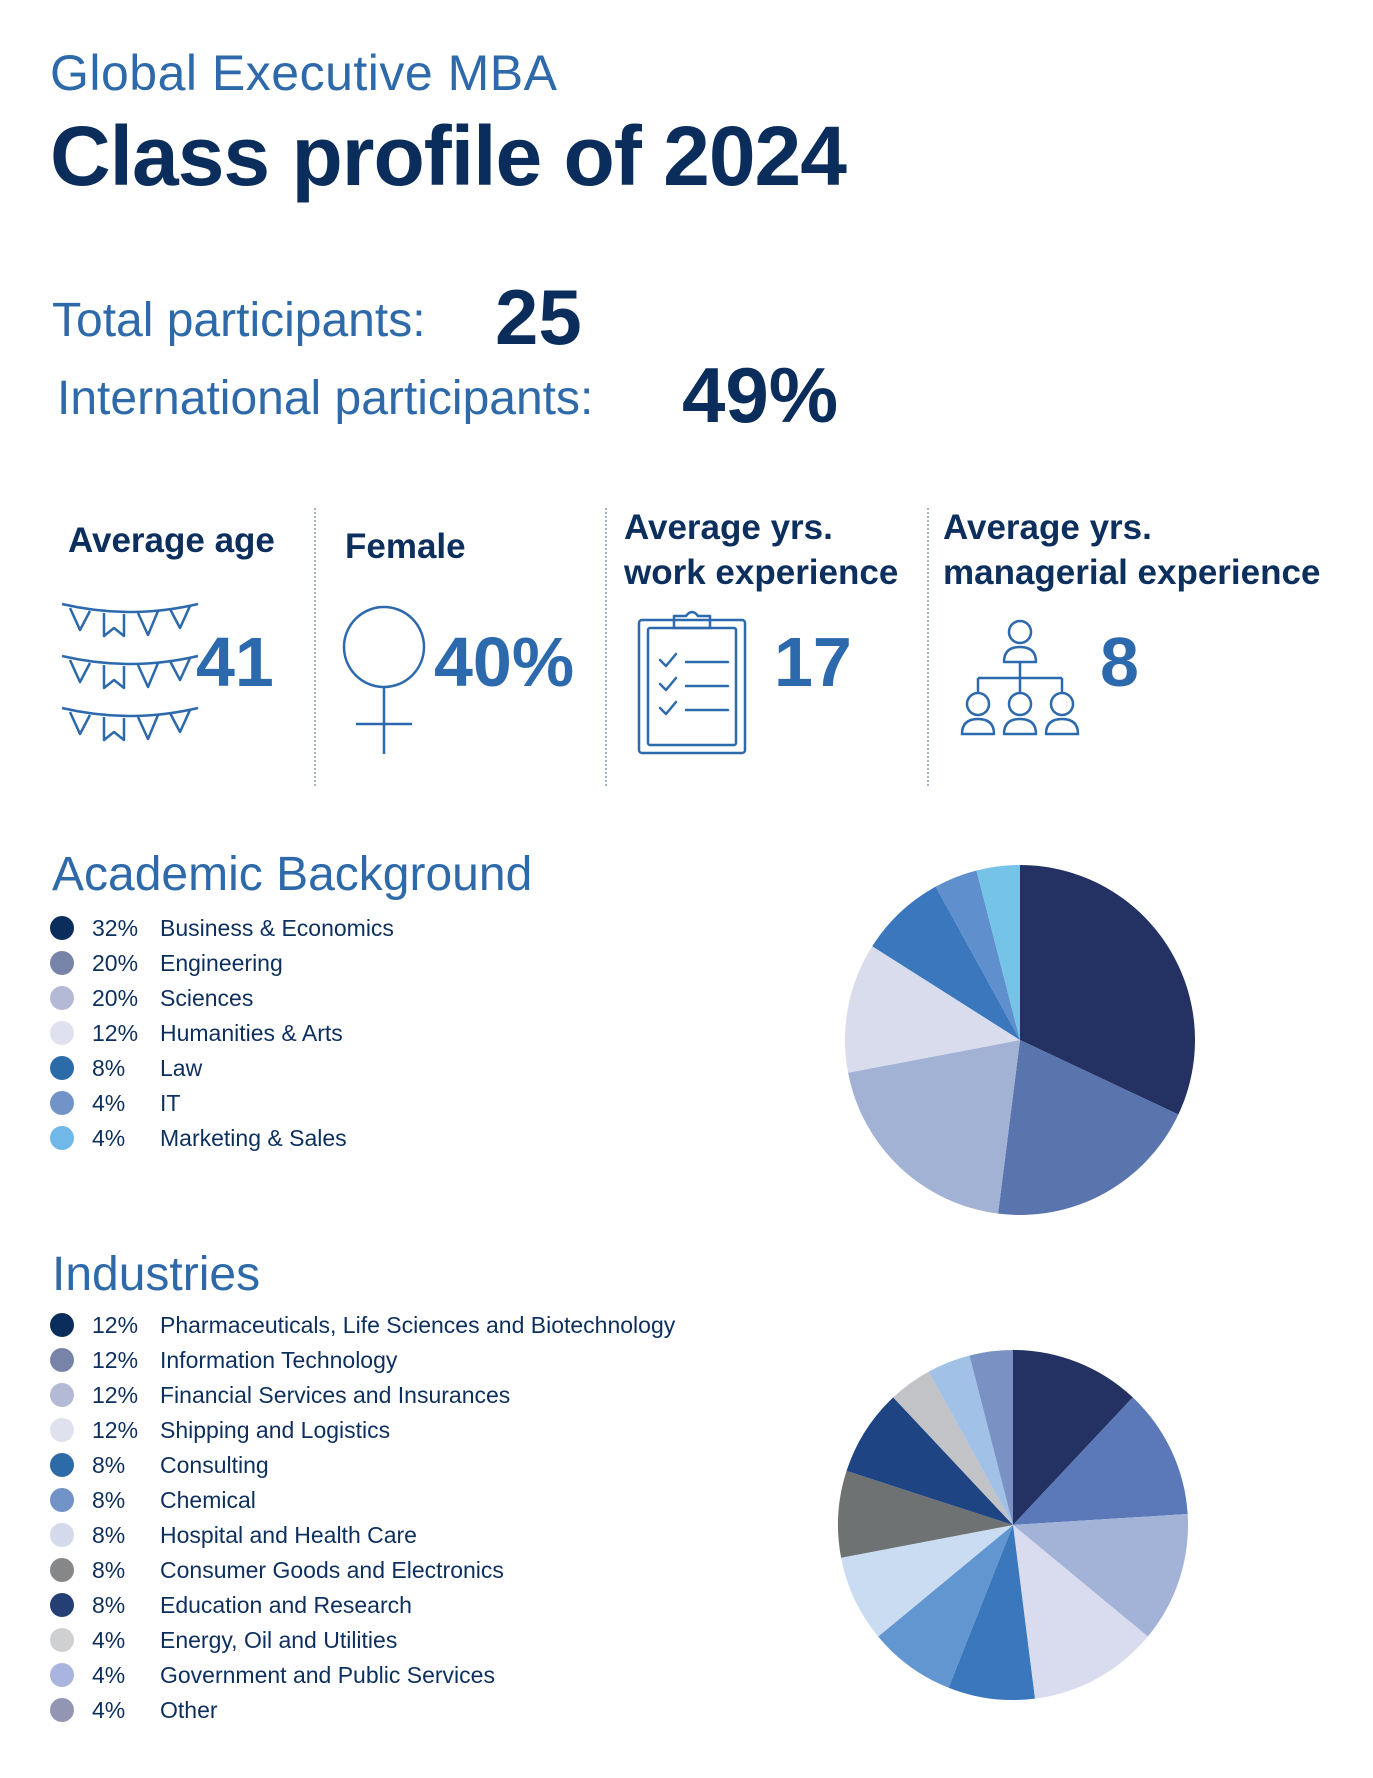 This screenshot has height=1778, width=1373. I want to click on program-subtitle: Global Executive MBA, so click(304, 73).